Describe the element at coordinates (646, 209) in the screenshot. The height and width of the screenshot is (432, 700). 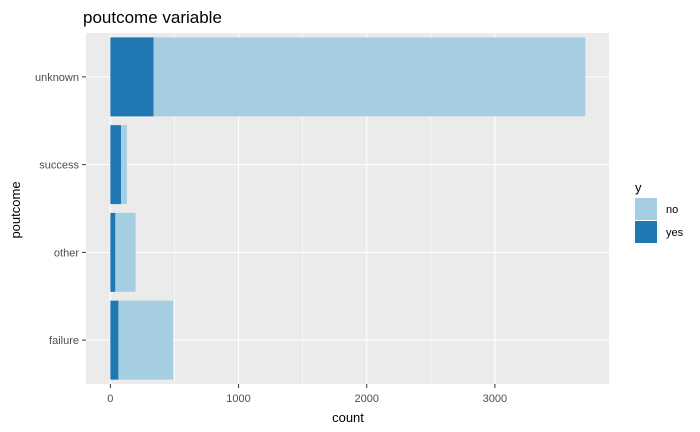
I see `legend-key-no` at that location.